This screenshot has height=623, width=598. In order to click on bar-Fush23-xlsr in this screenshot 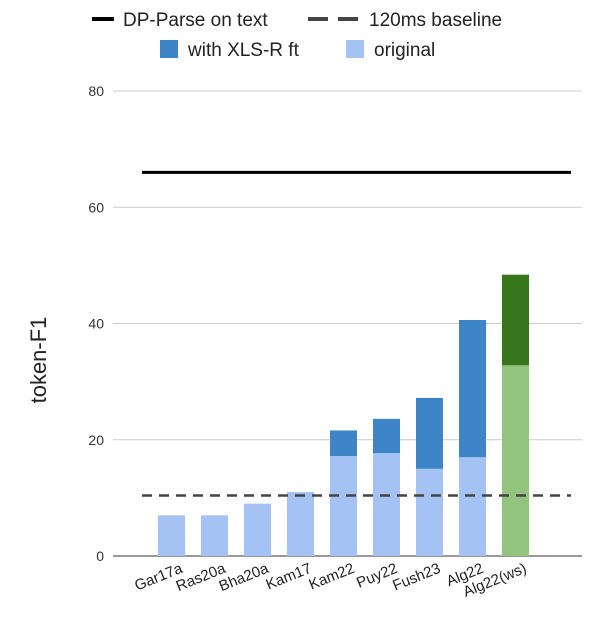, I will do `click(429, 433)`.